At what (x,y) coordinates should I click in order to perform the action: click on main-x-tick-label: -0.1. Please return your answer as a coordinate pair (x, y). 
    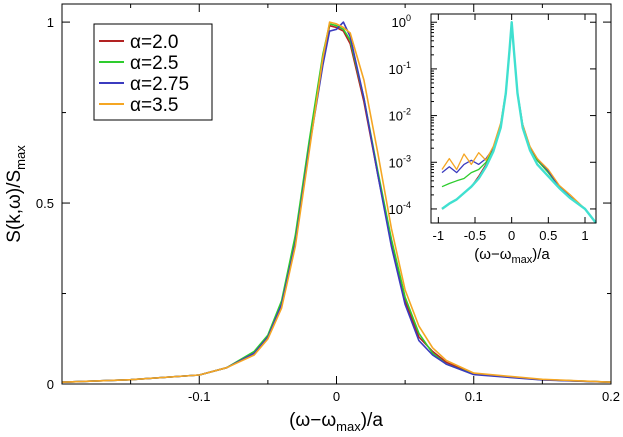
    Looking at the image, I should click on (199, 396).